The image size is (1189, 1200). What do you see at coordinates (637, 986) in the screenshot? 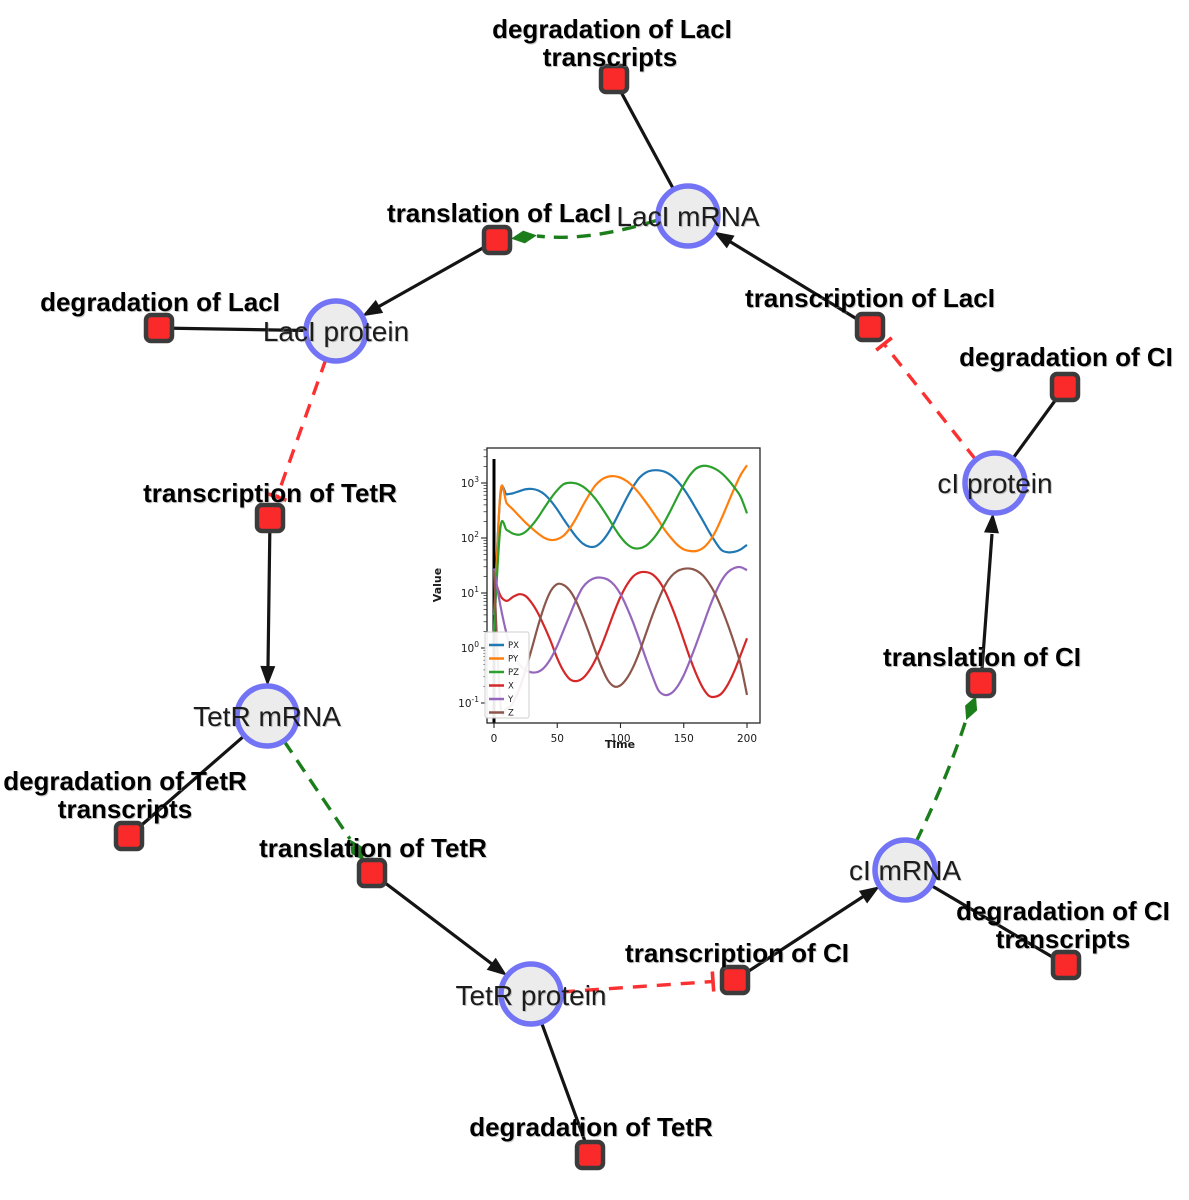
I see `edge-tetr-protein-inhibits-transcription-ci` at bounding box center [637, 986].